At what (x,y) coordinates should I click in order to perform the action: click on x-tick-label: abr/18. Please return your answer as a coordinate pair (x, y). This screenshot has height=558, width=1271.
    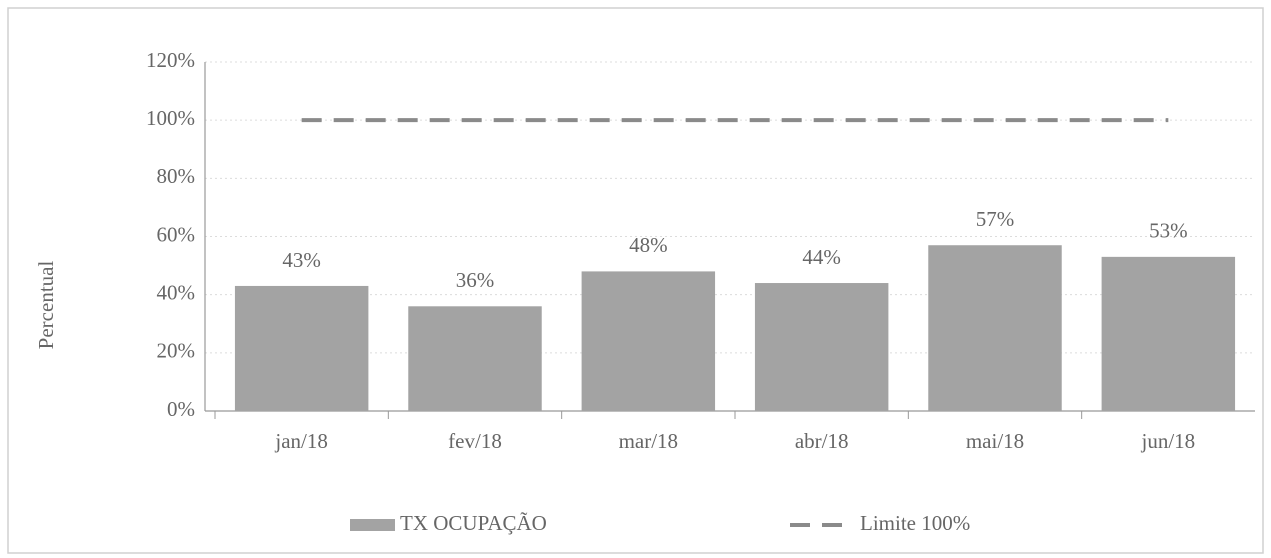
    Looking at the image, I should click on (822, 441).